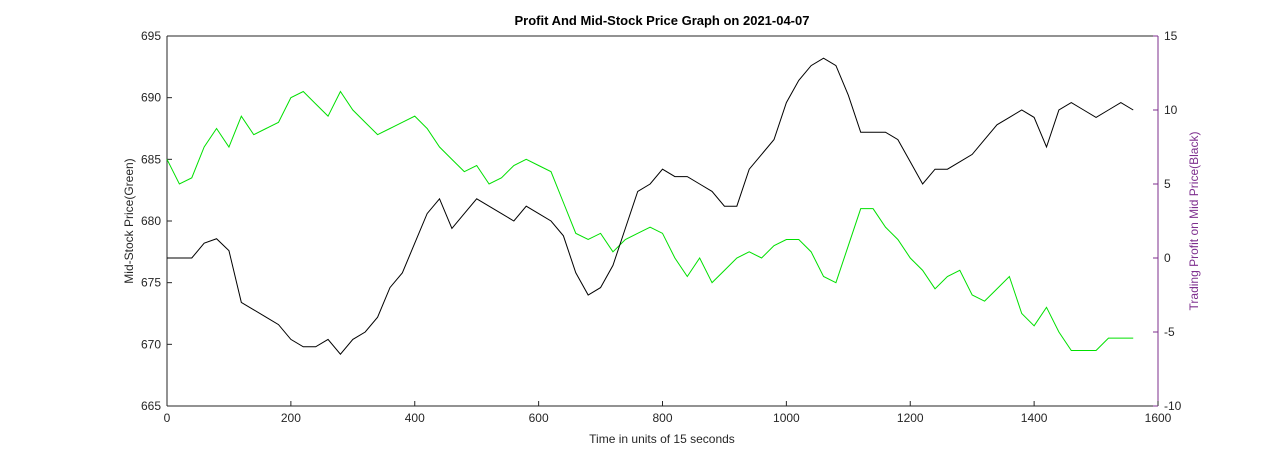 The width and height of the screenshot is (1280, 457). Describe the element at coordinates (1169, 332) in the screenshot. I see `y2-tick-label: -5` at that location.